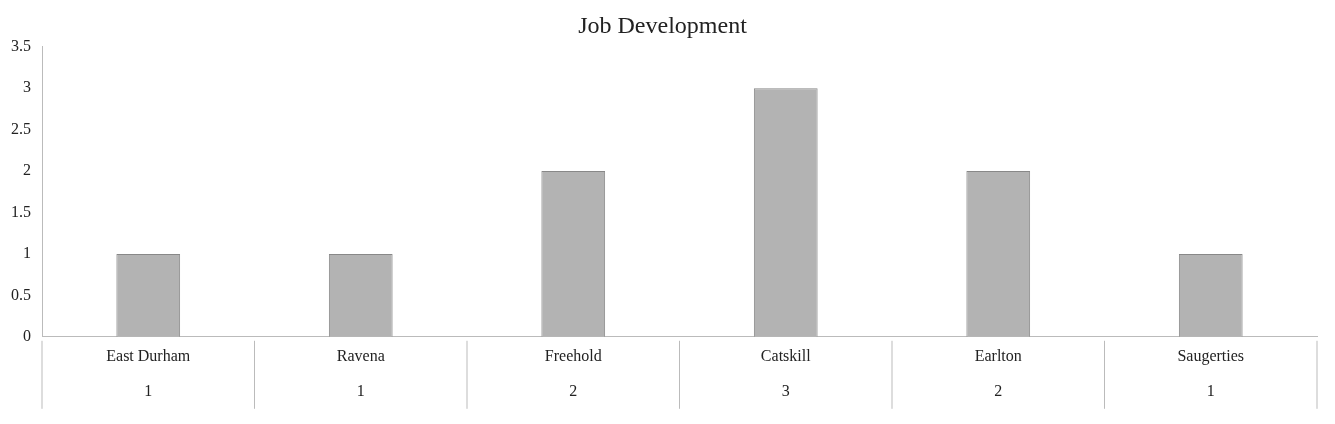  I want to click on y-tick-label: 1, so click(27, 253).